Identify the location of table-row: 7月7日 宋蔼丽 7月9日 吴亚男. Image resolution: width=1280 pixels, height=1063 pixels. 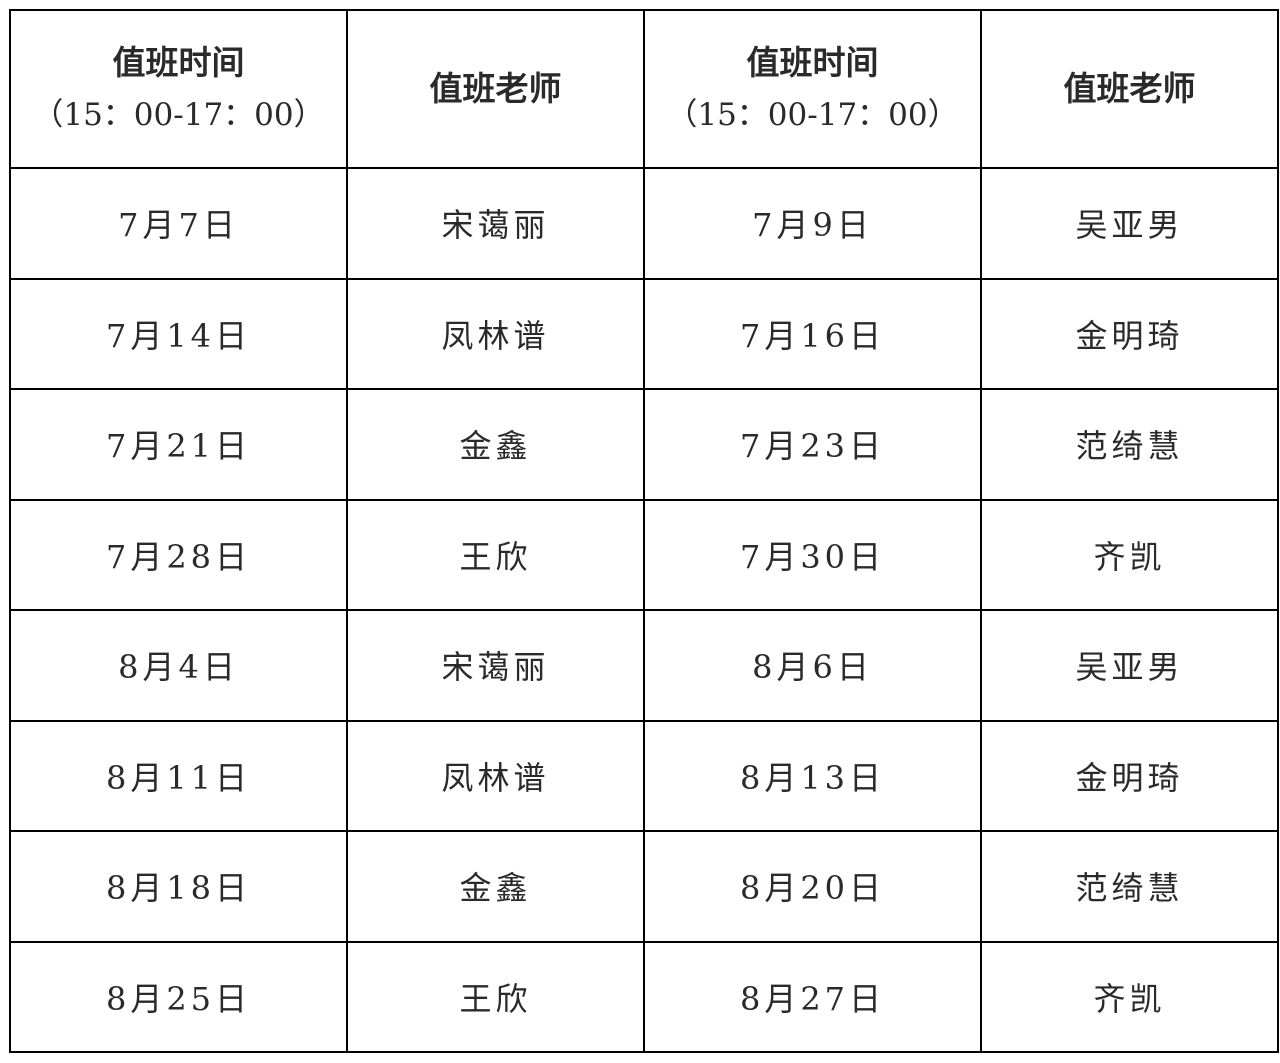
(644, 223).